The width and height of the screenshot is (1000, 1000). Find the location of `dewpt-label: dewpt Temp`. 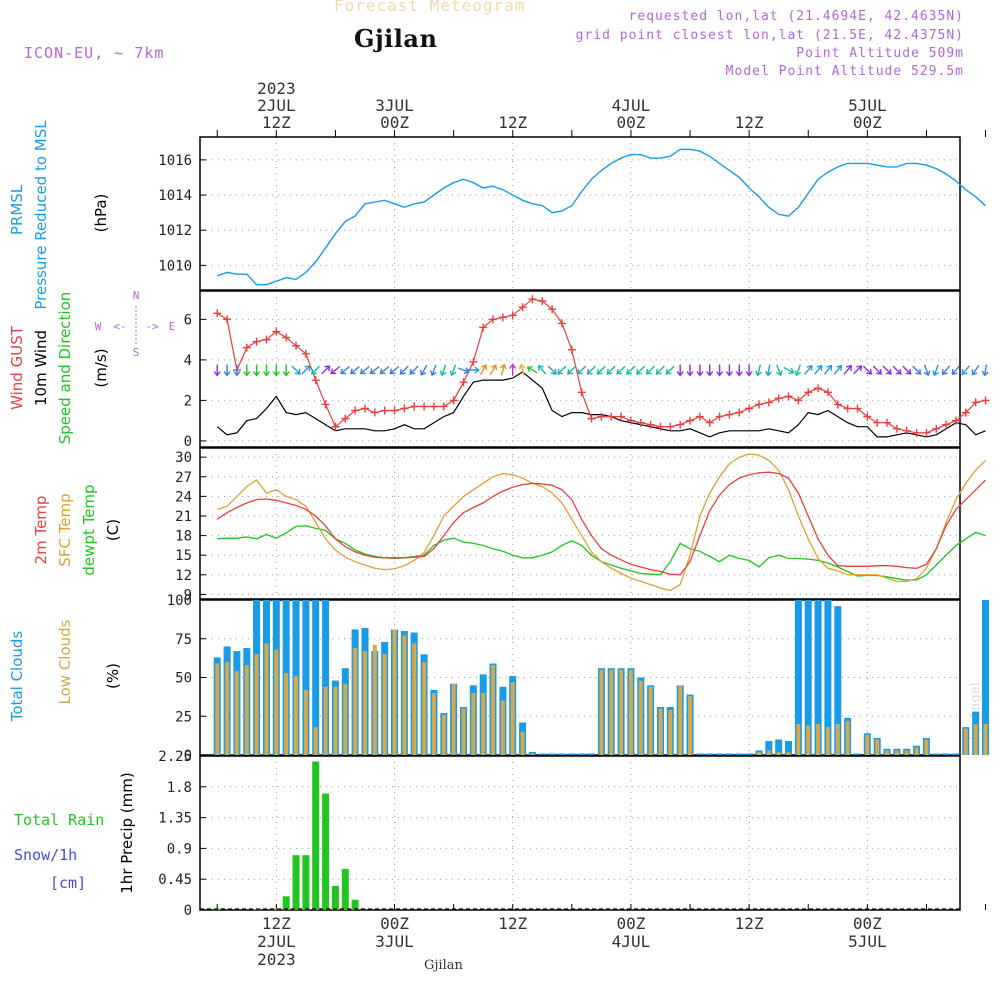

dewpt-label: dewpt Temp is located at coordinates (89, 529).